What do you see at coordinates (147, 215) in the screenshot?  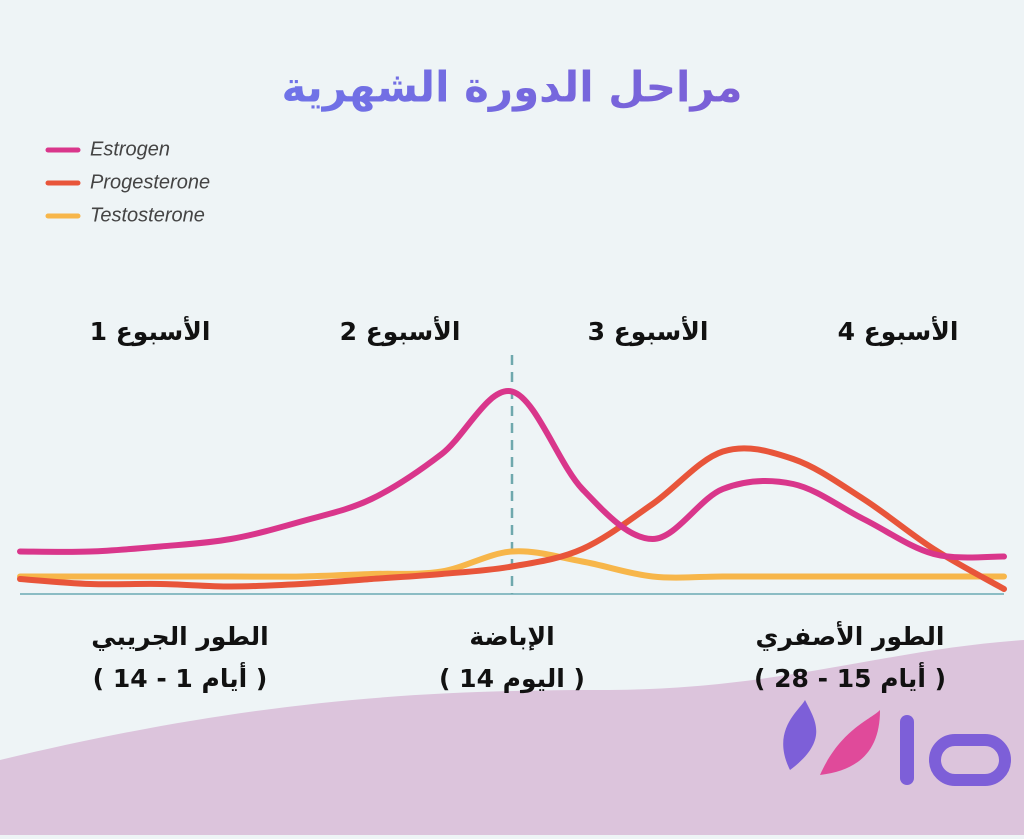 I see `legend-label: Testosterone` at bounding box center [147, 215].